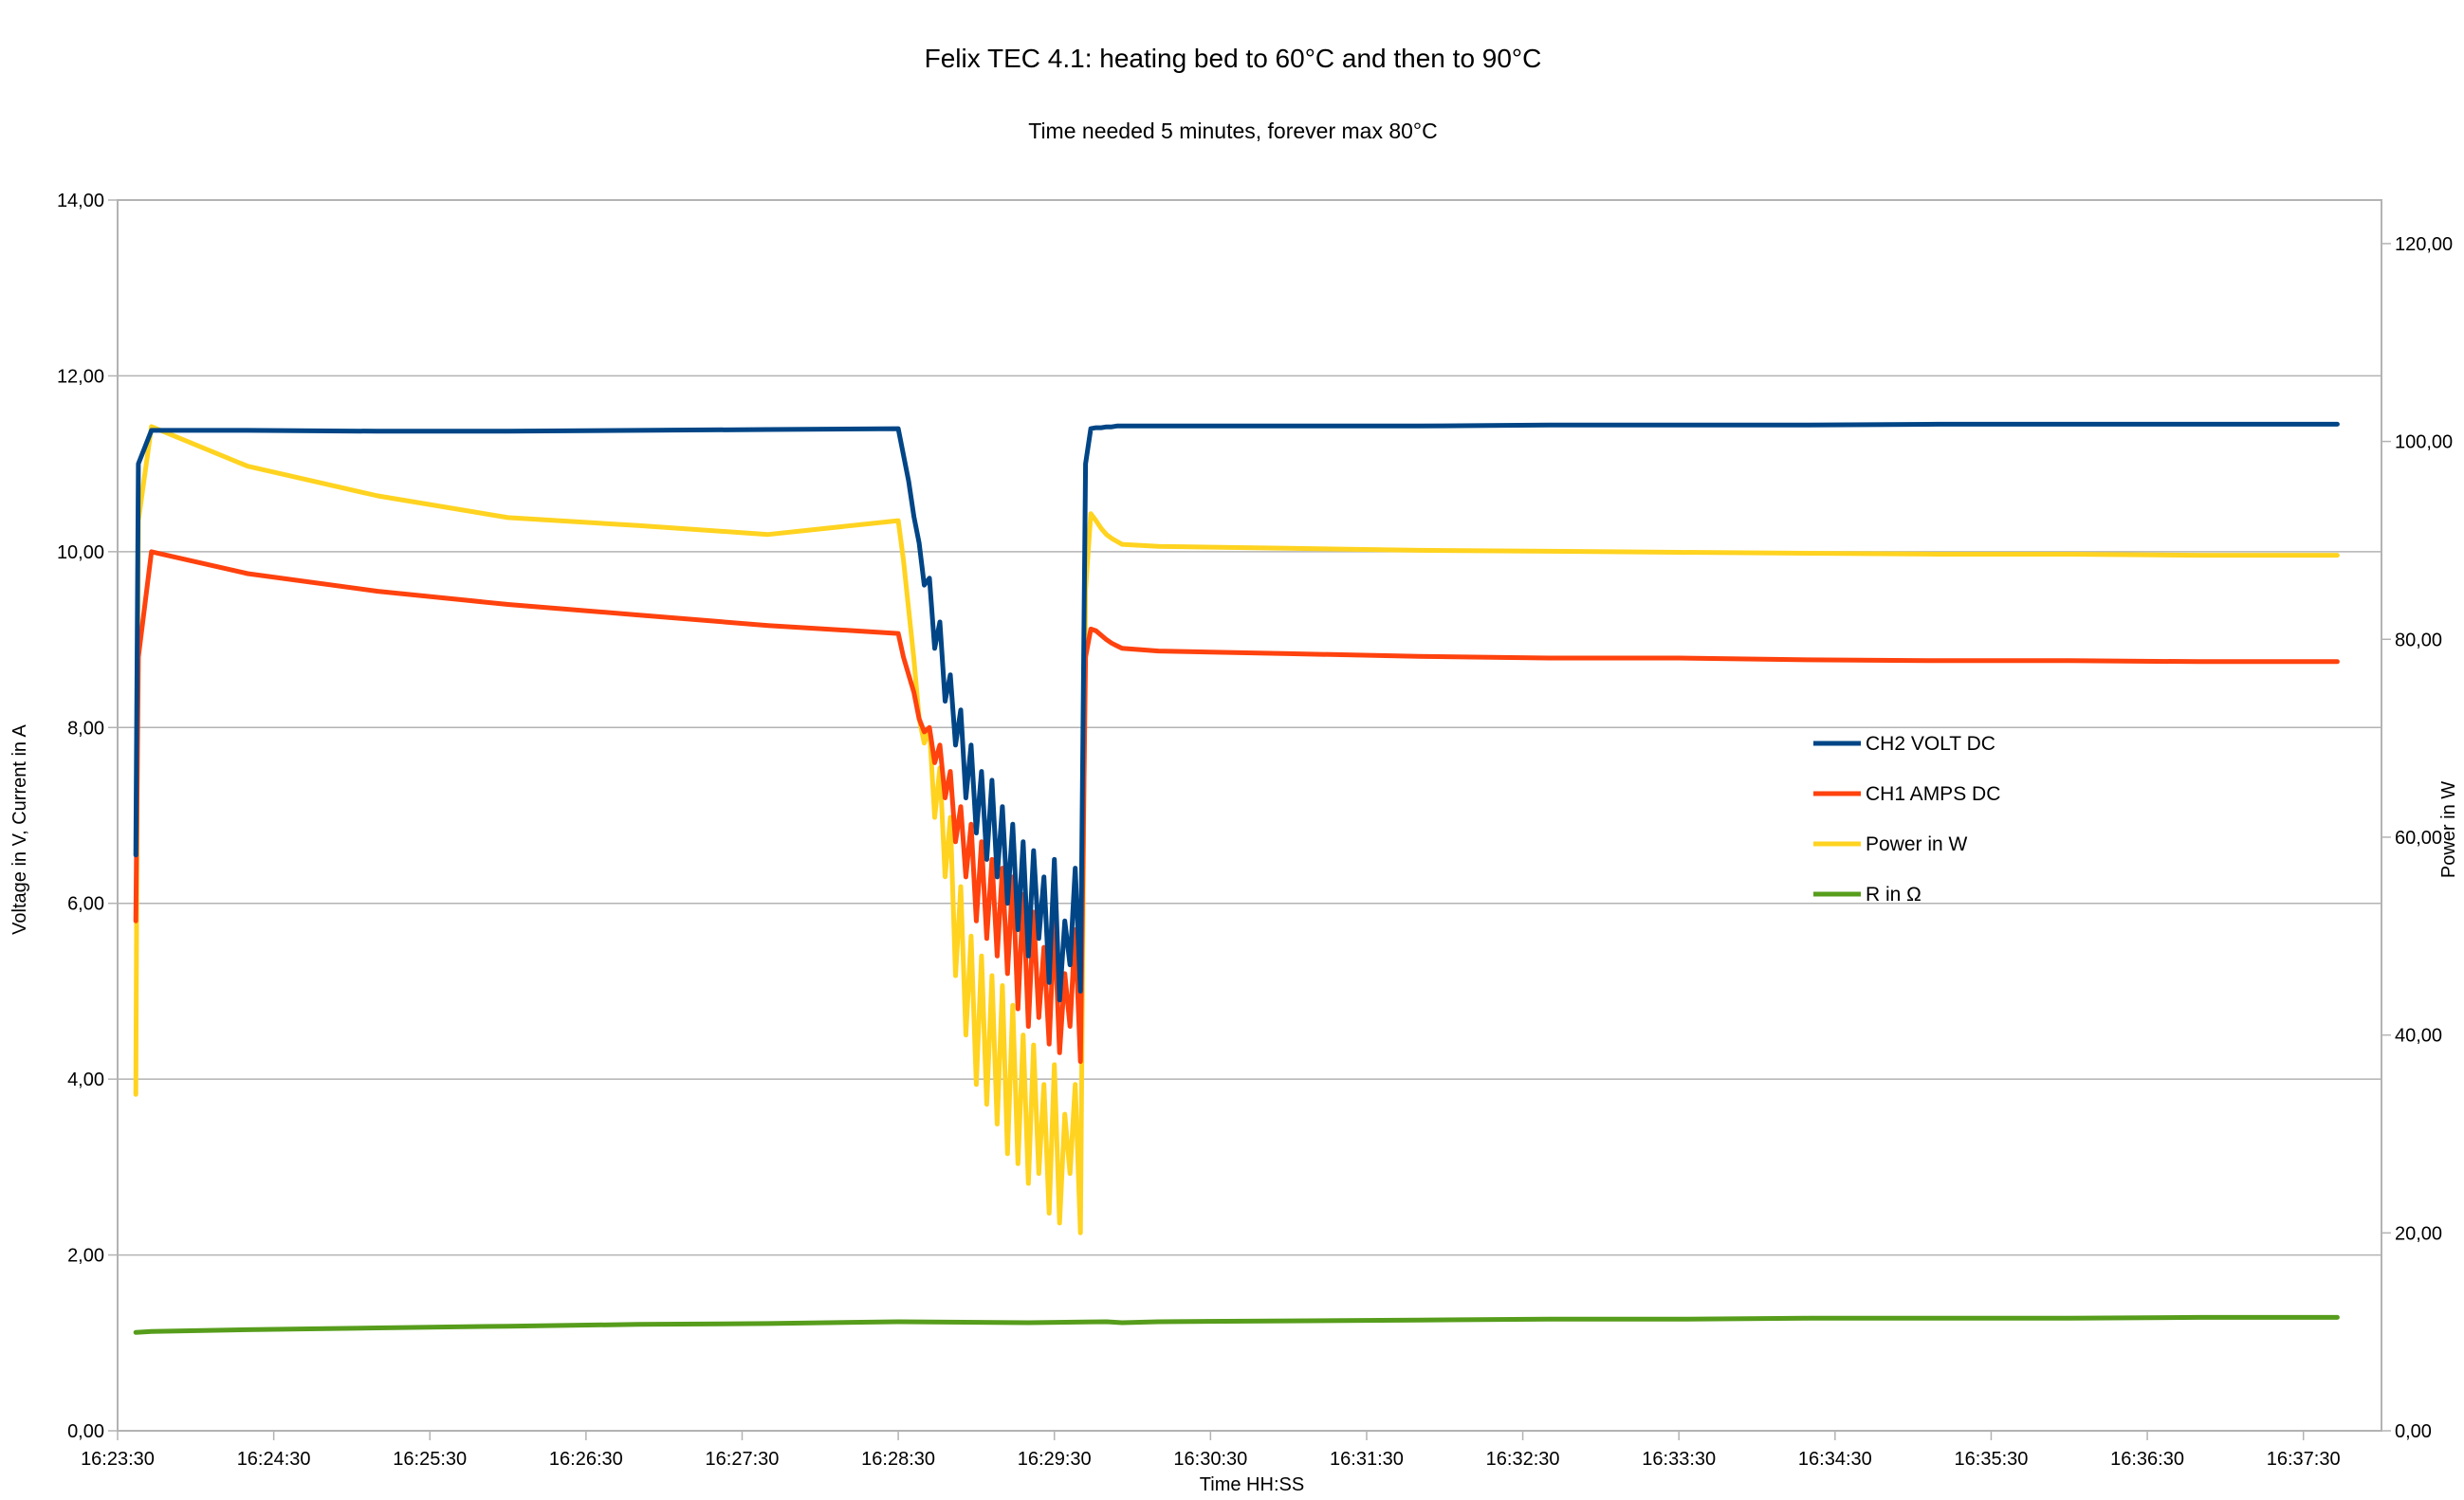  What do you see at coordinates (1055, 1459) in the screenshot?
I see `x-tick-label: 16:29:30` at bounding box center [1055, 1459].